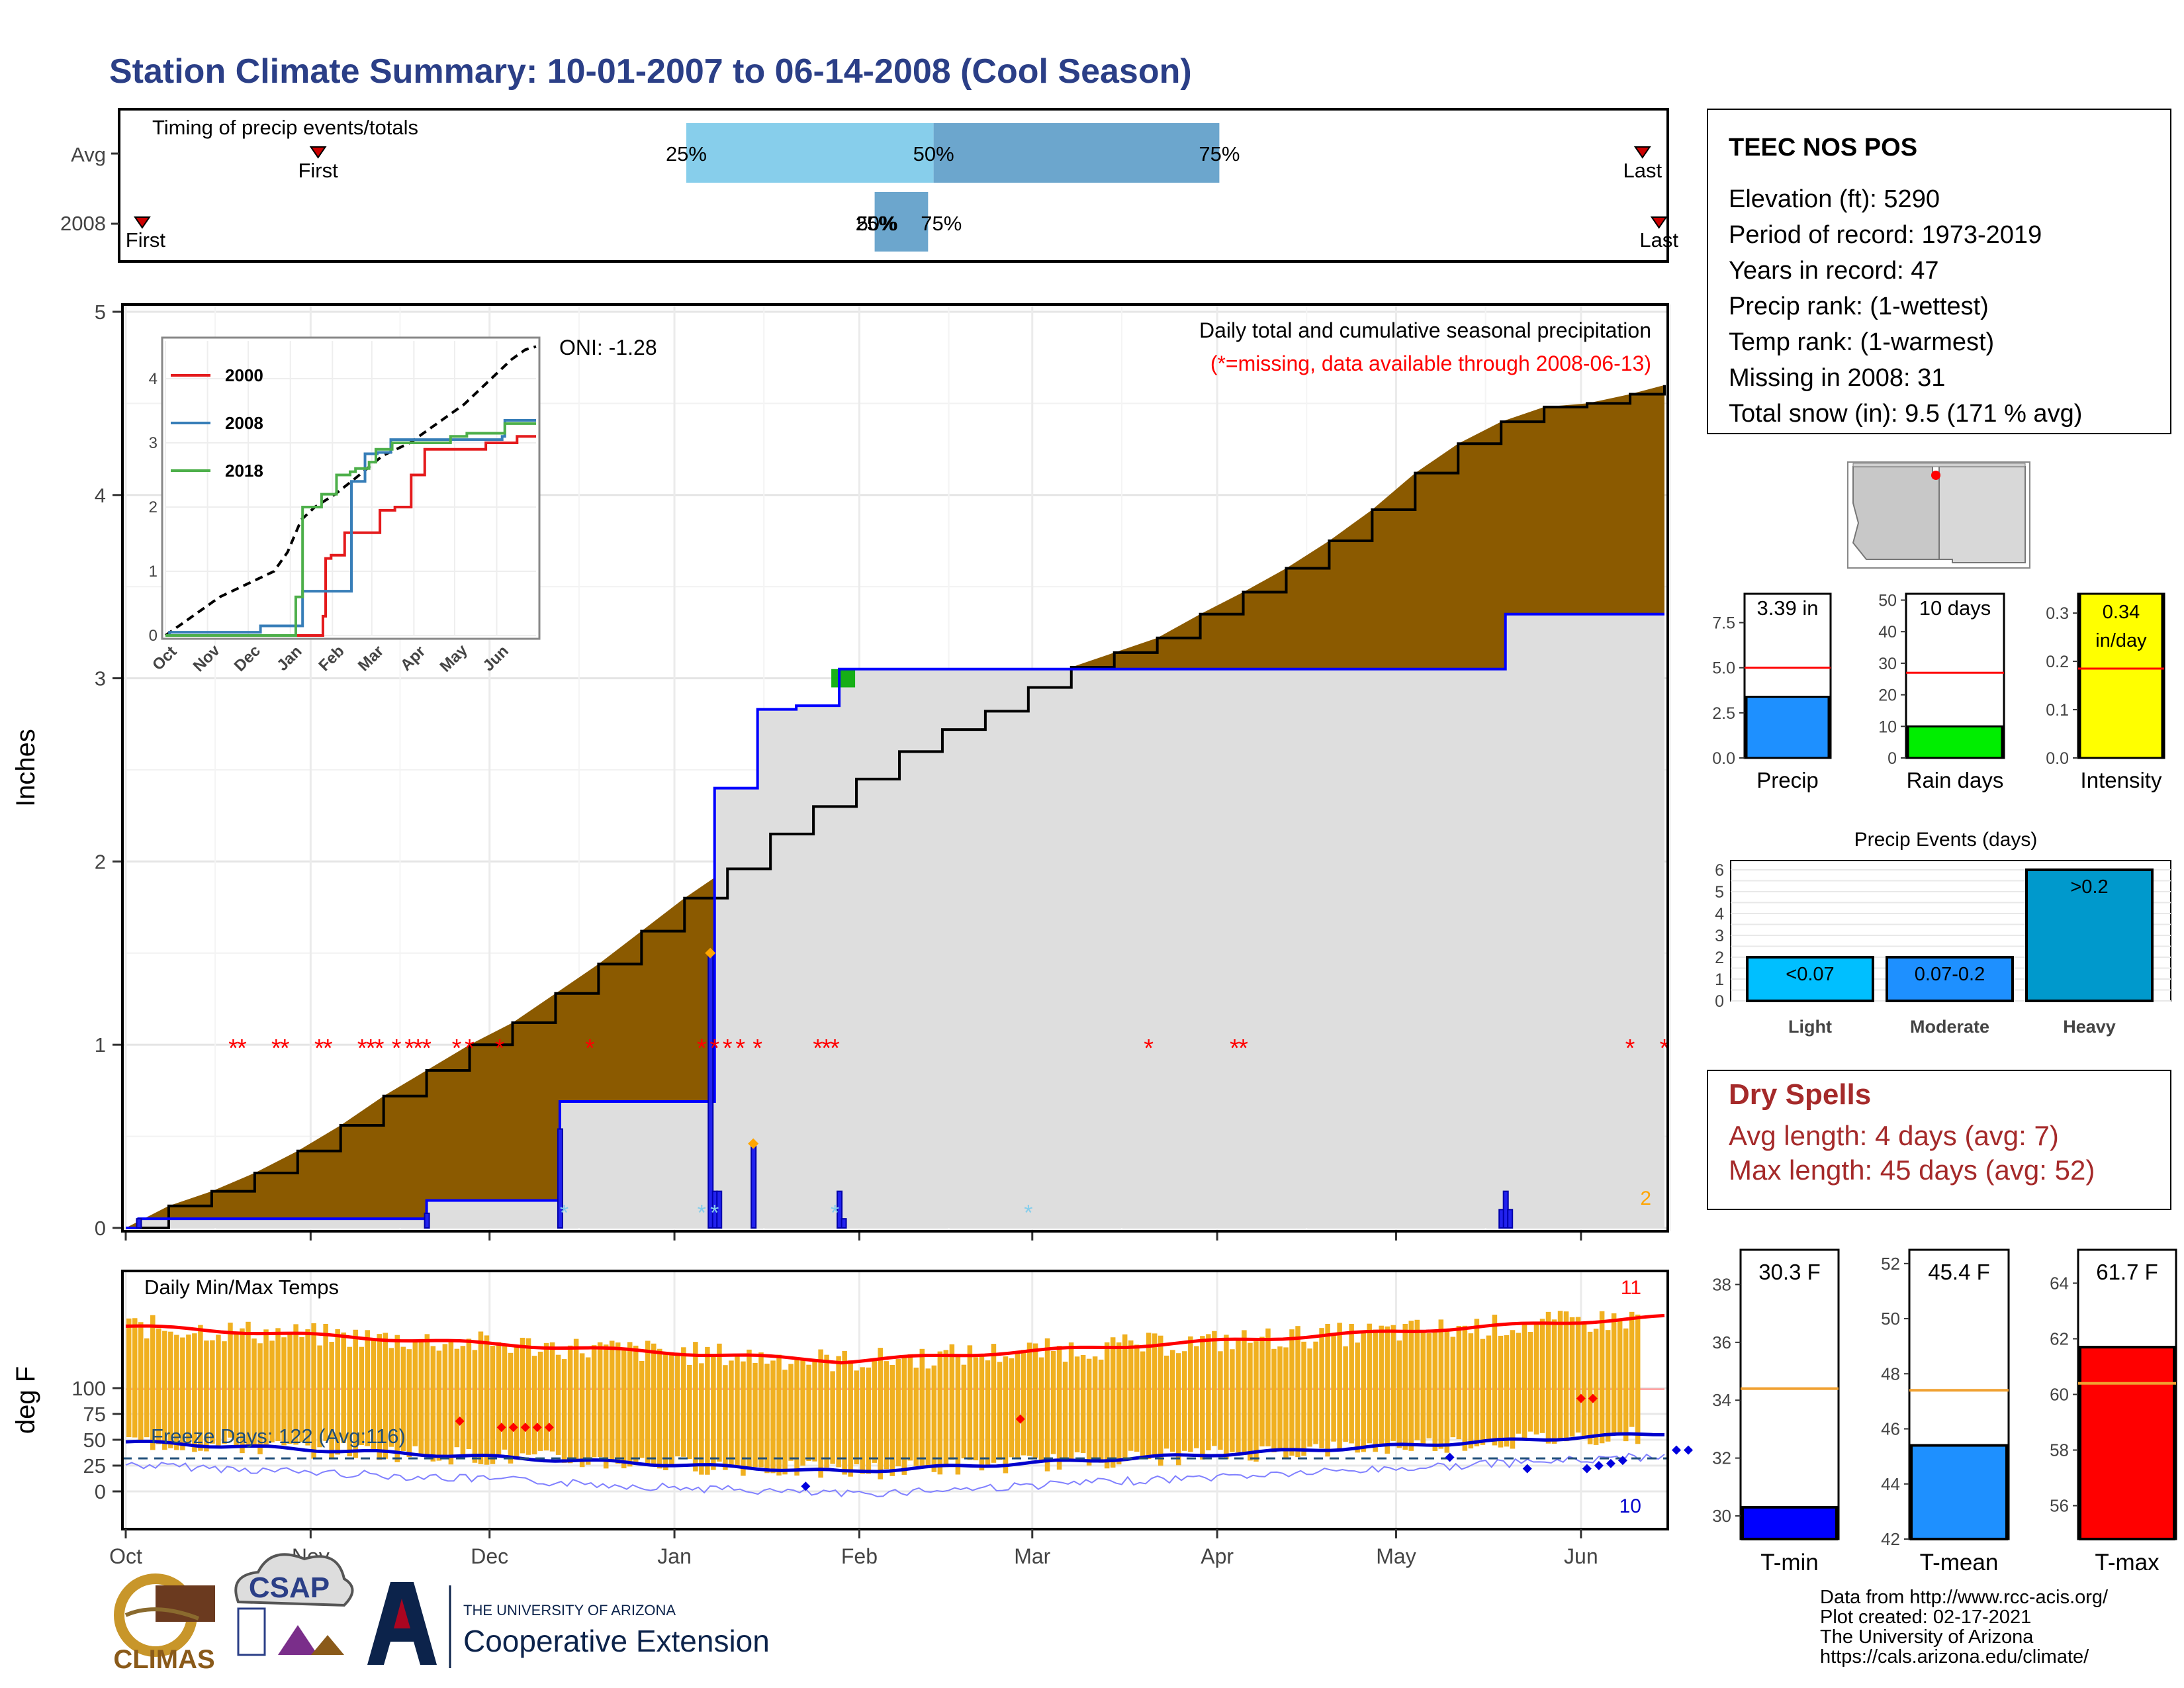  What do you see at coordinates (153, 636) in the screenshot?
I see `inset-y-tick-label: 0` at bounding box center [153, 636].